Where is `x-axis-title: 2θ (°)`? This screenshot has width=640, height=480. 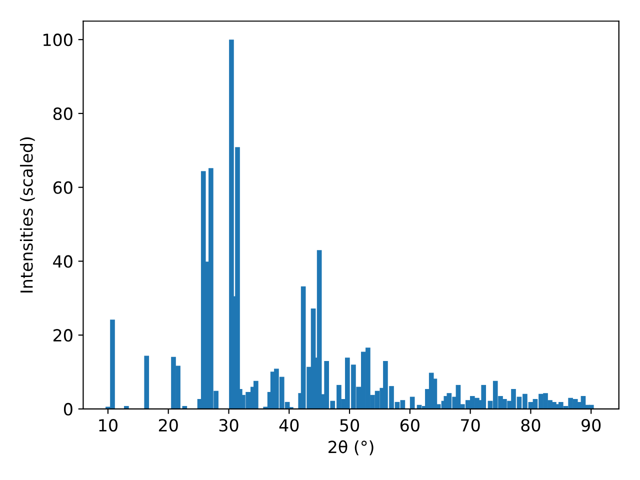 x-axis-title: 2θ (°) is located at coordinates (351, 448).